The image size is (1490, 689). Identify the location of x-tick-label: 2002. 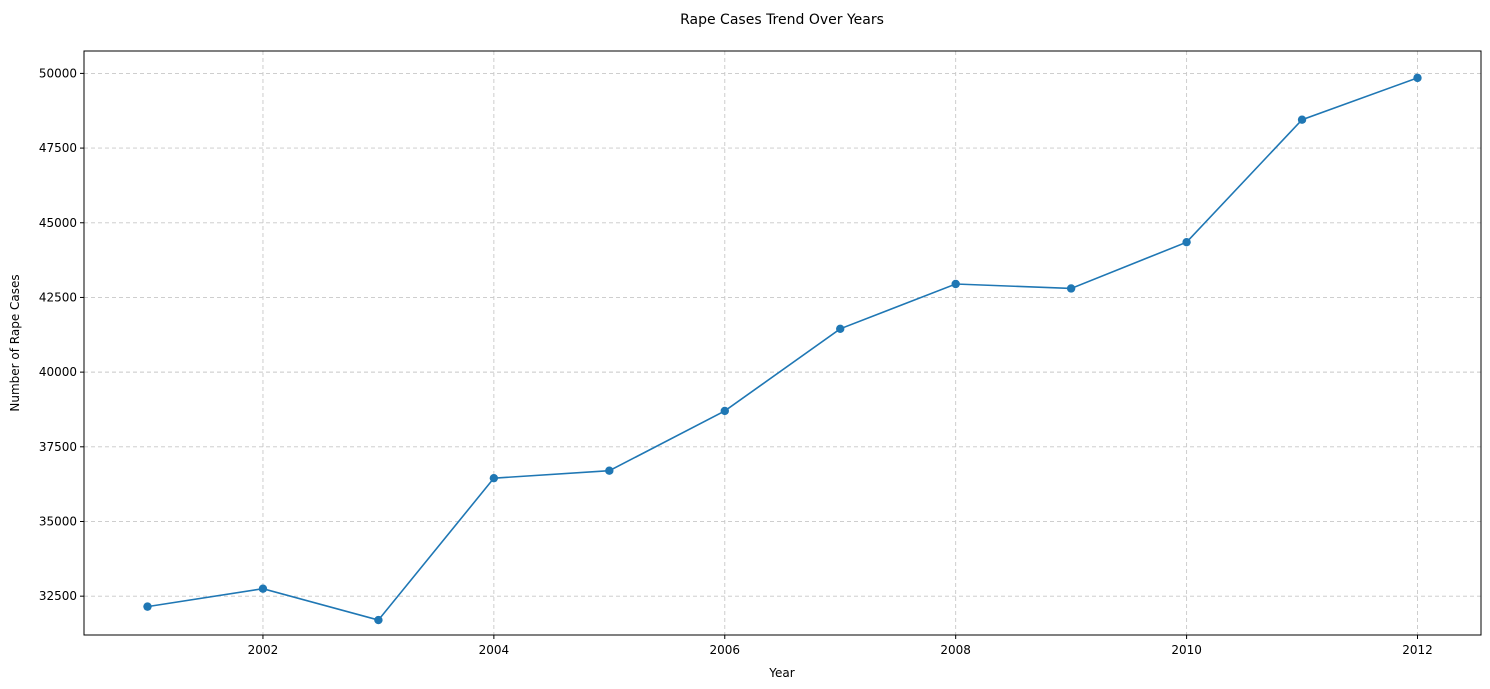
(263, 650).